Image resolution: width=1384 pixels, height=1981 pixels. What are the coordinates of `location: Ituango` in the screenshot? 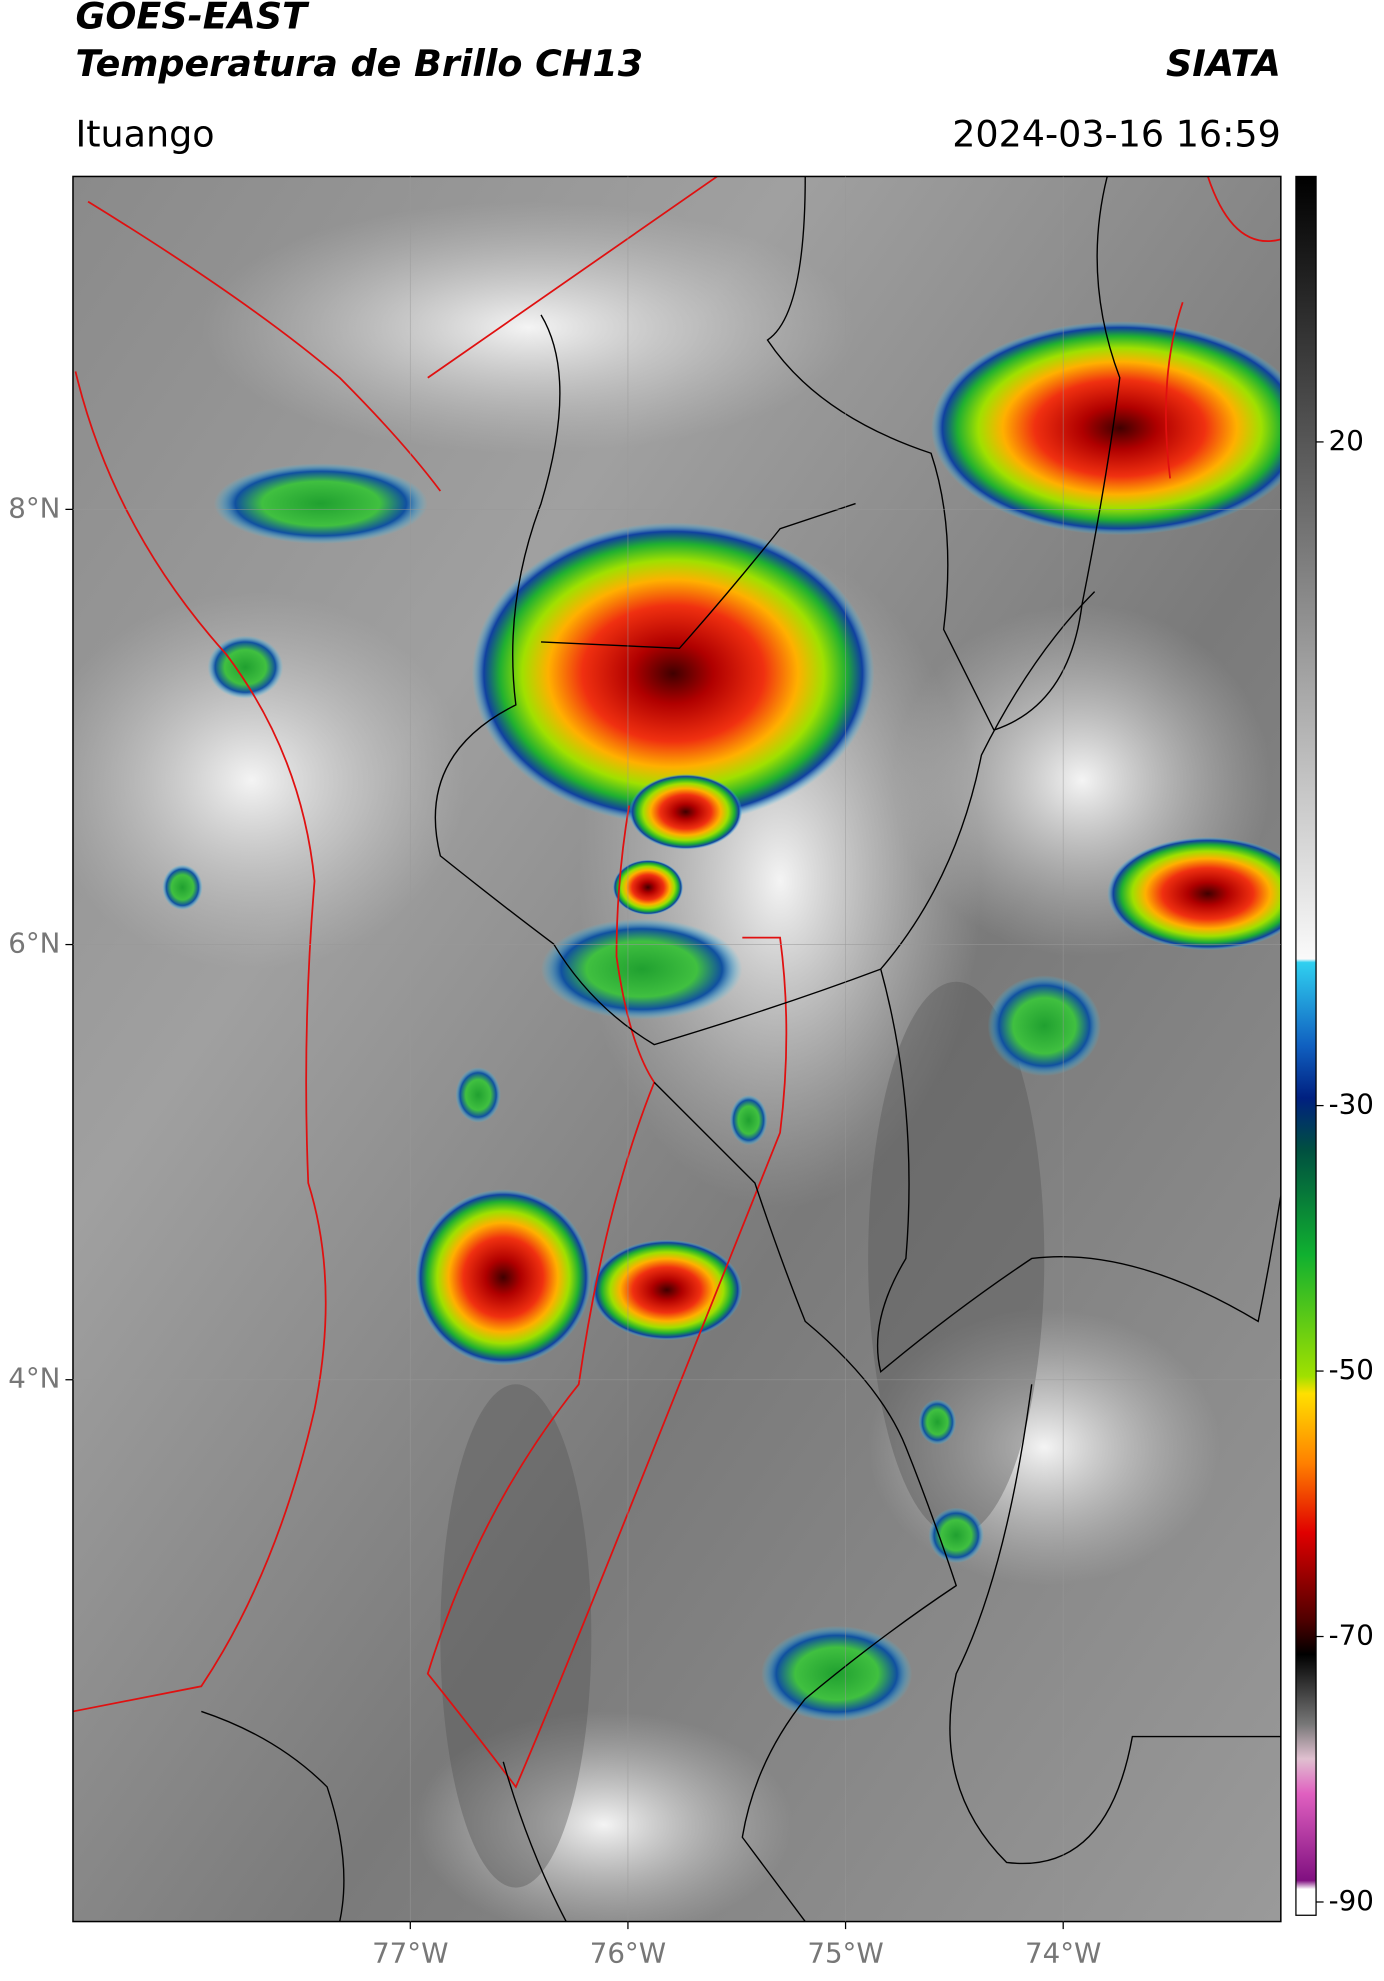 It's located at (144, 134).